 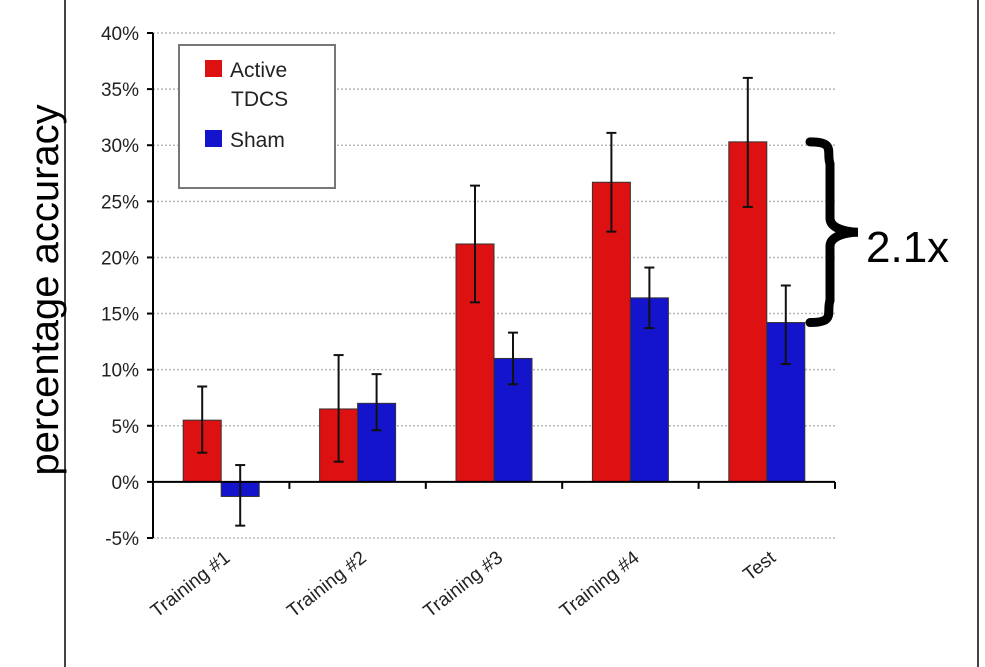 What do you see at coordinates (832, 232) in the screenshot?
I see `curly-brace` at bounding box center [832, 232].